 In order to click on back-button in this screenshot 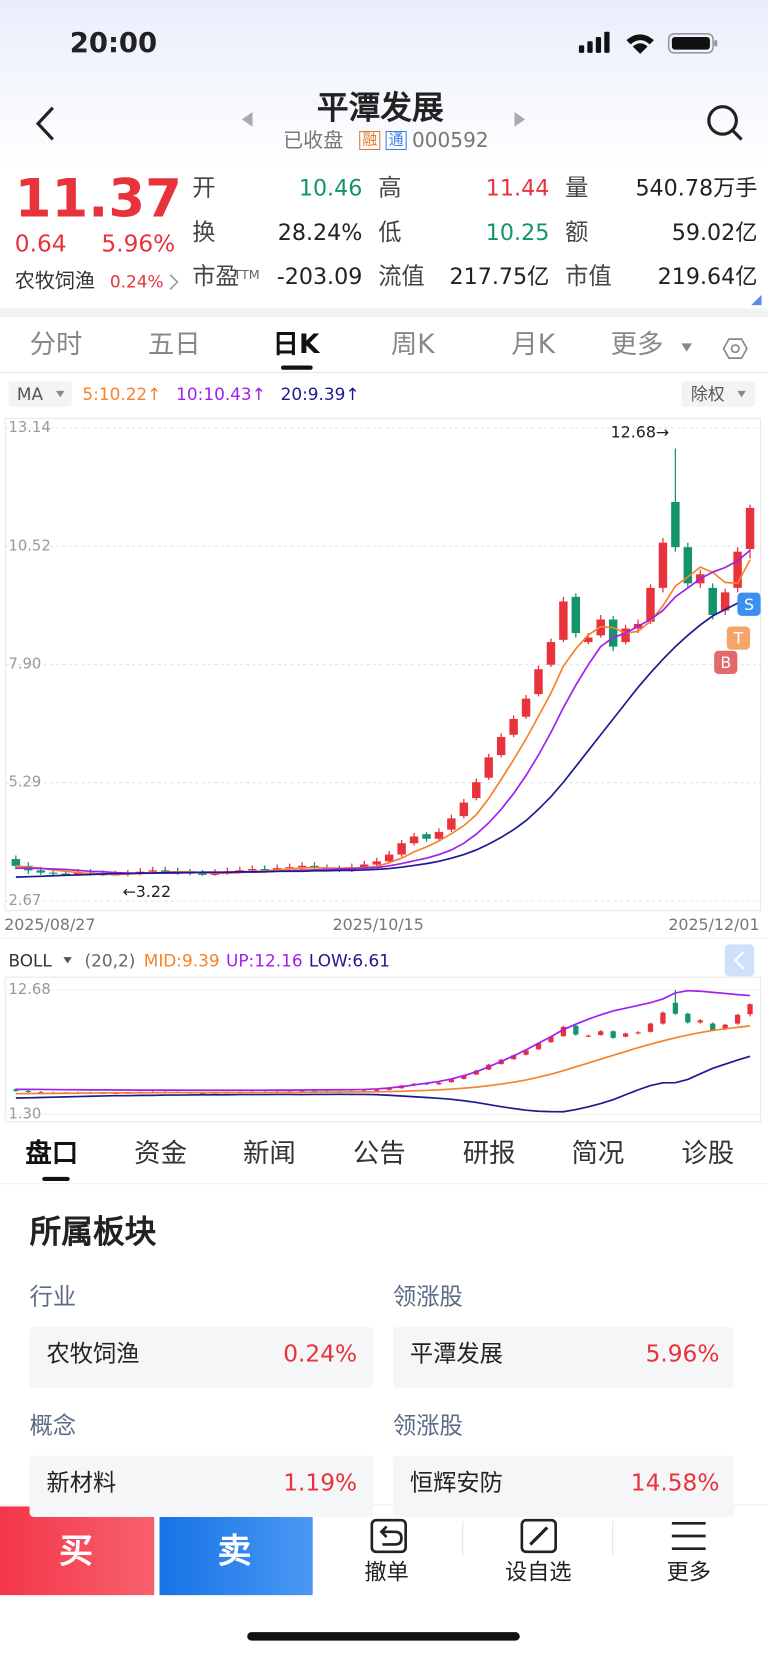, I will do `click(48, 125)`.